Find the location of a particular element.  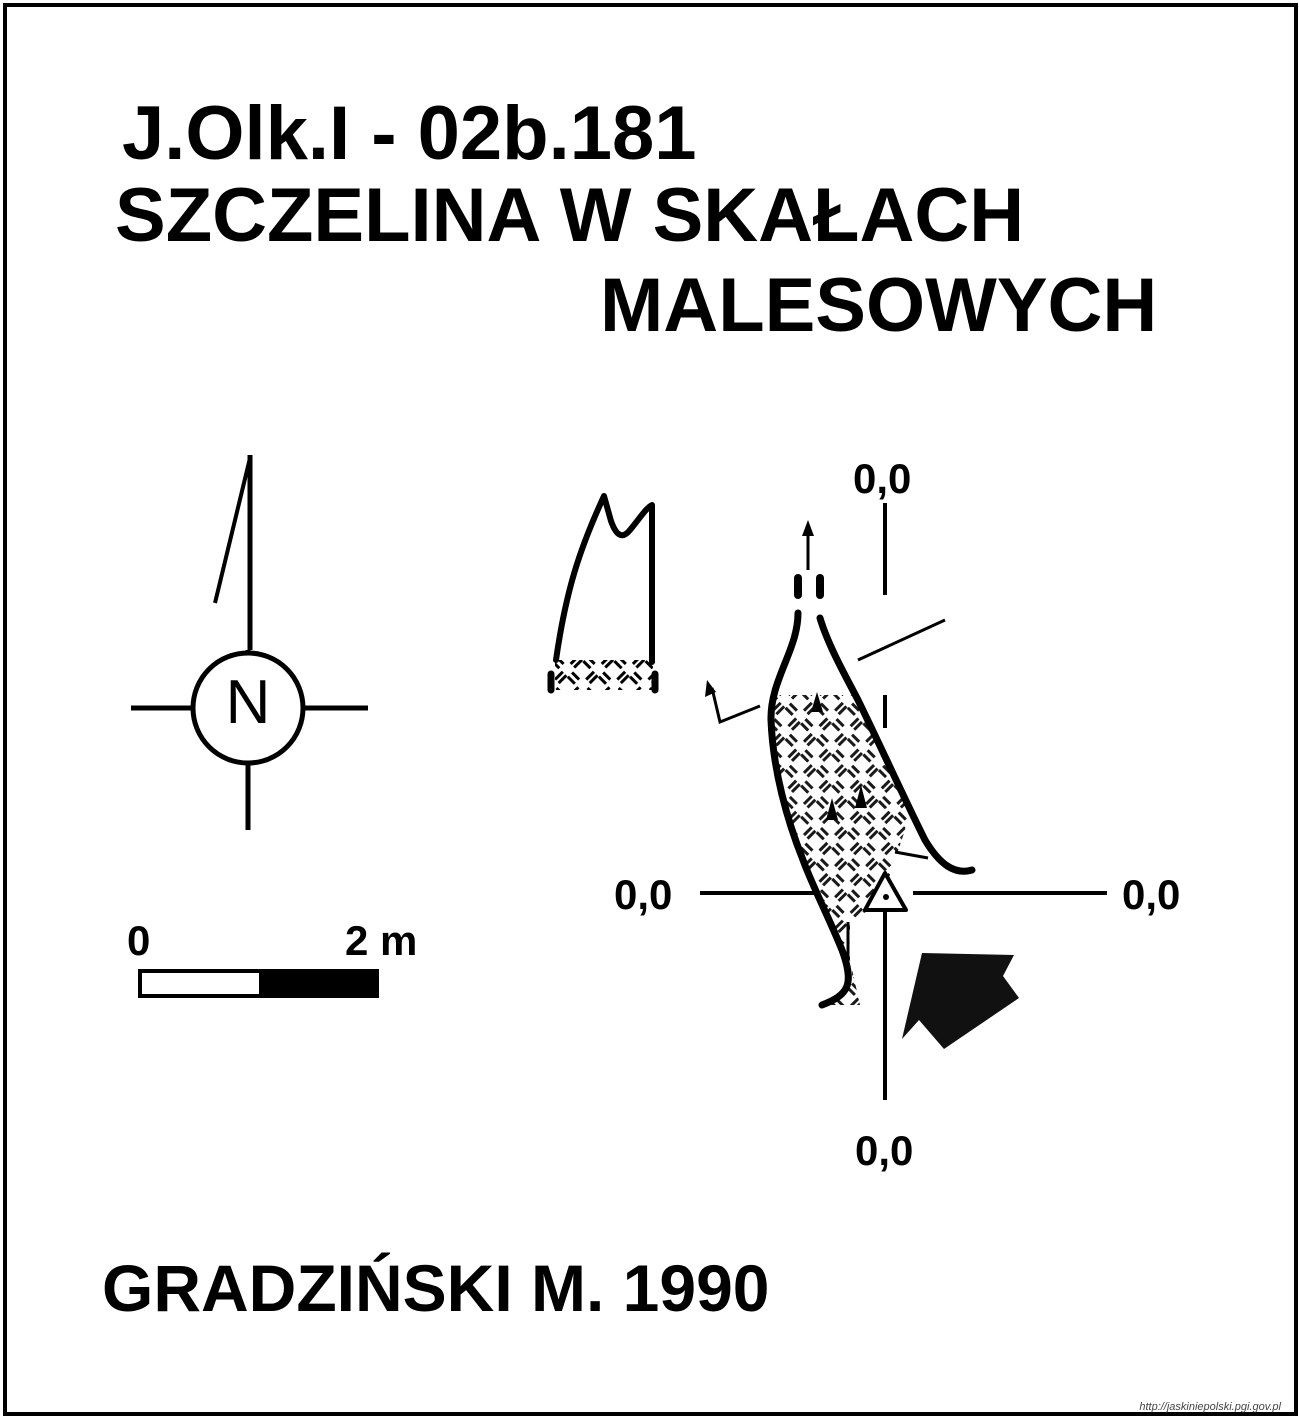

cave-name-line-2: MALESOWYCH is located at coordinates (879, 305).